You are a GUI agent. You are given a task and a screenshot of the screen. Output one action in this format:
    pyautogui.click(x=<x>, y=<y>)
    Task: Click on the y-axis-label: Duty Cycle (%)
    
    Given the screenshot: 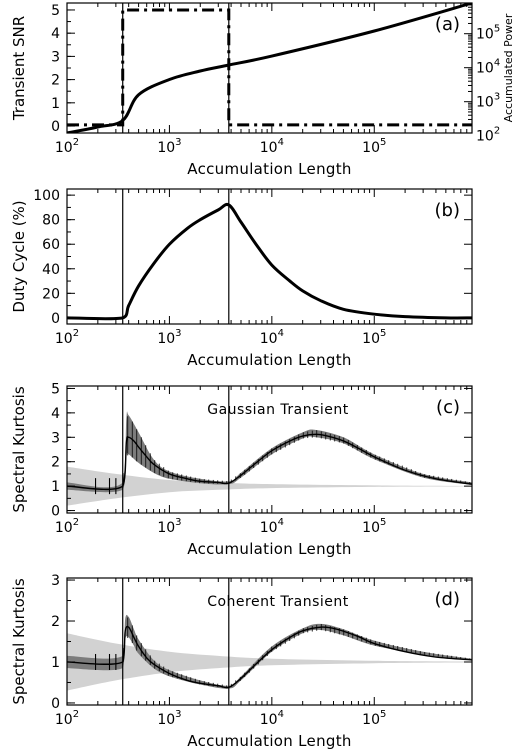 What is the action you would take?
    pyautogui.click(x=19, y=256)
    